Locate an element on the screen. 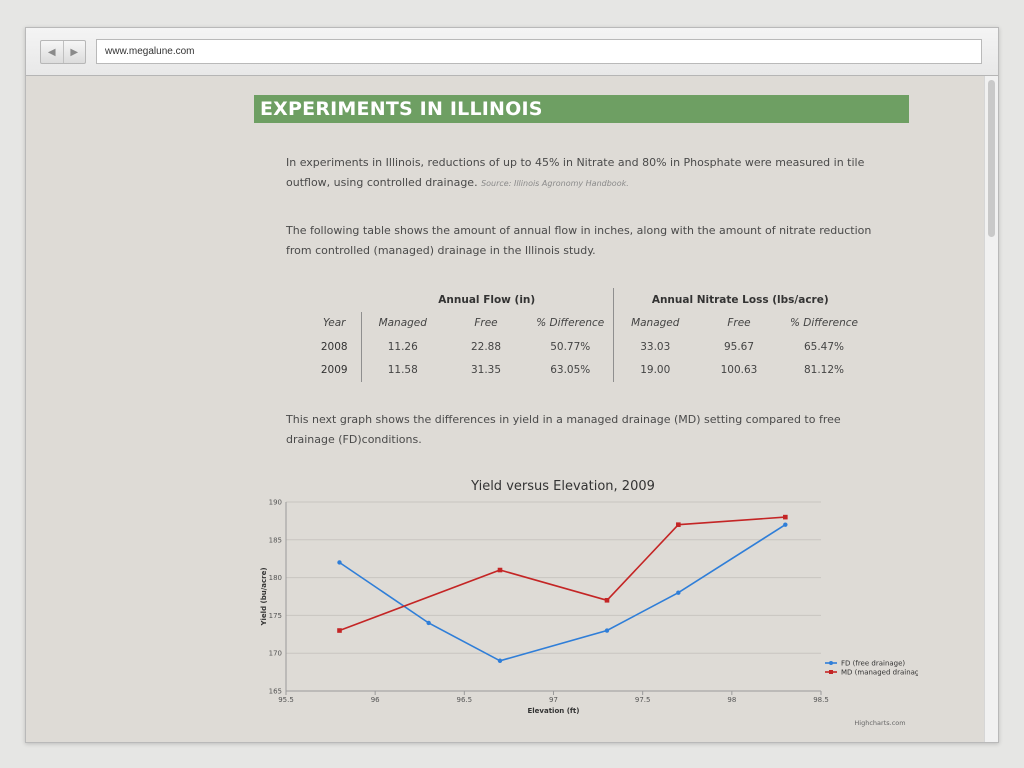 This screenshot has height=768, width=1024. table-cell: 2009 is located at coordinates (334, 370).